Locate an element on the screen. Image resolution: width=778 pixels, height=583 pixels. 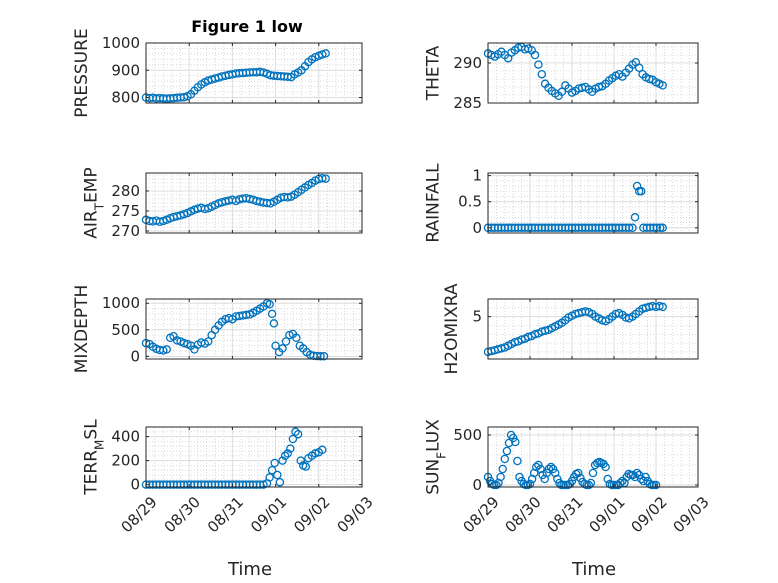
panel-3-y-tick-label: 275 is located at coordinates (125, 211).